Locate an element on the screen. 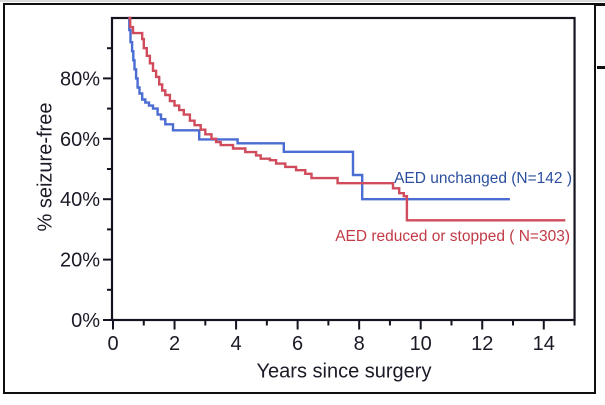 This screenshot has height=405, width=605. x-tick-label: 8 is located at coordinates (359, 344).